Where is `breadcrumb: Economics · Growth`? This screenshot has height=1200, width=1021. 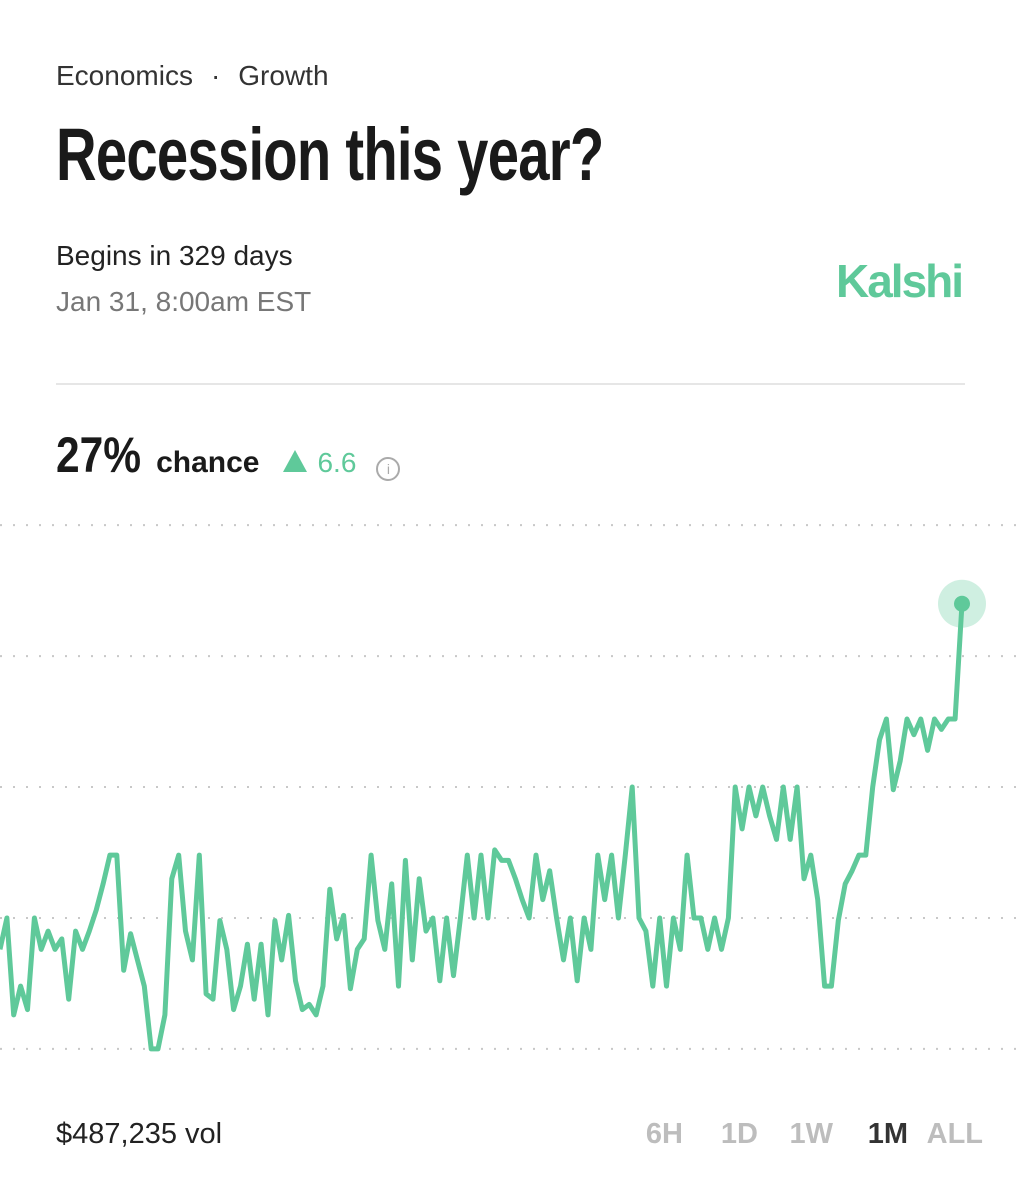
breadcrumb: Economics · Growth is located at coordinates (192, 76).